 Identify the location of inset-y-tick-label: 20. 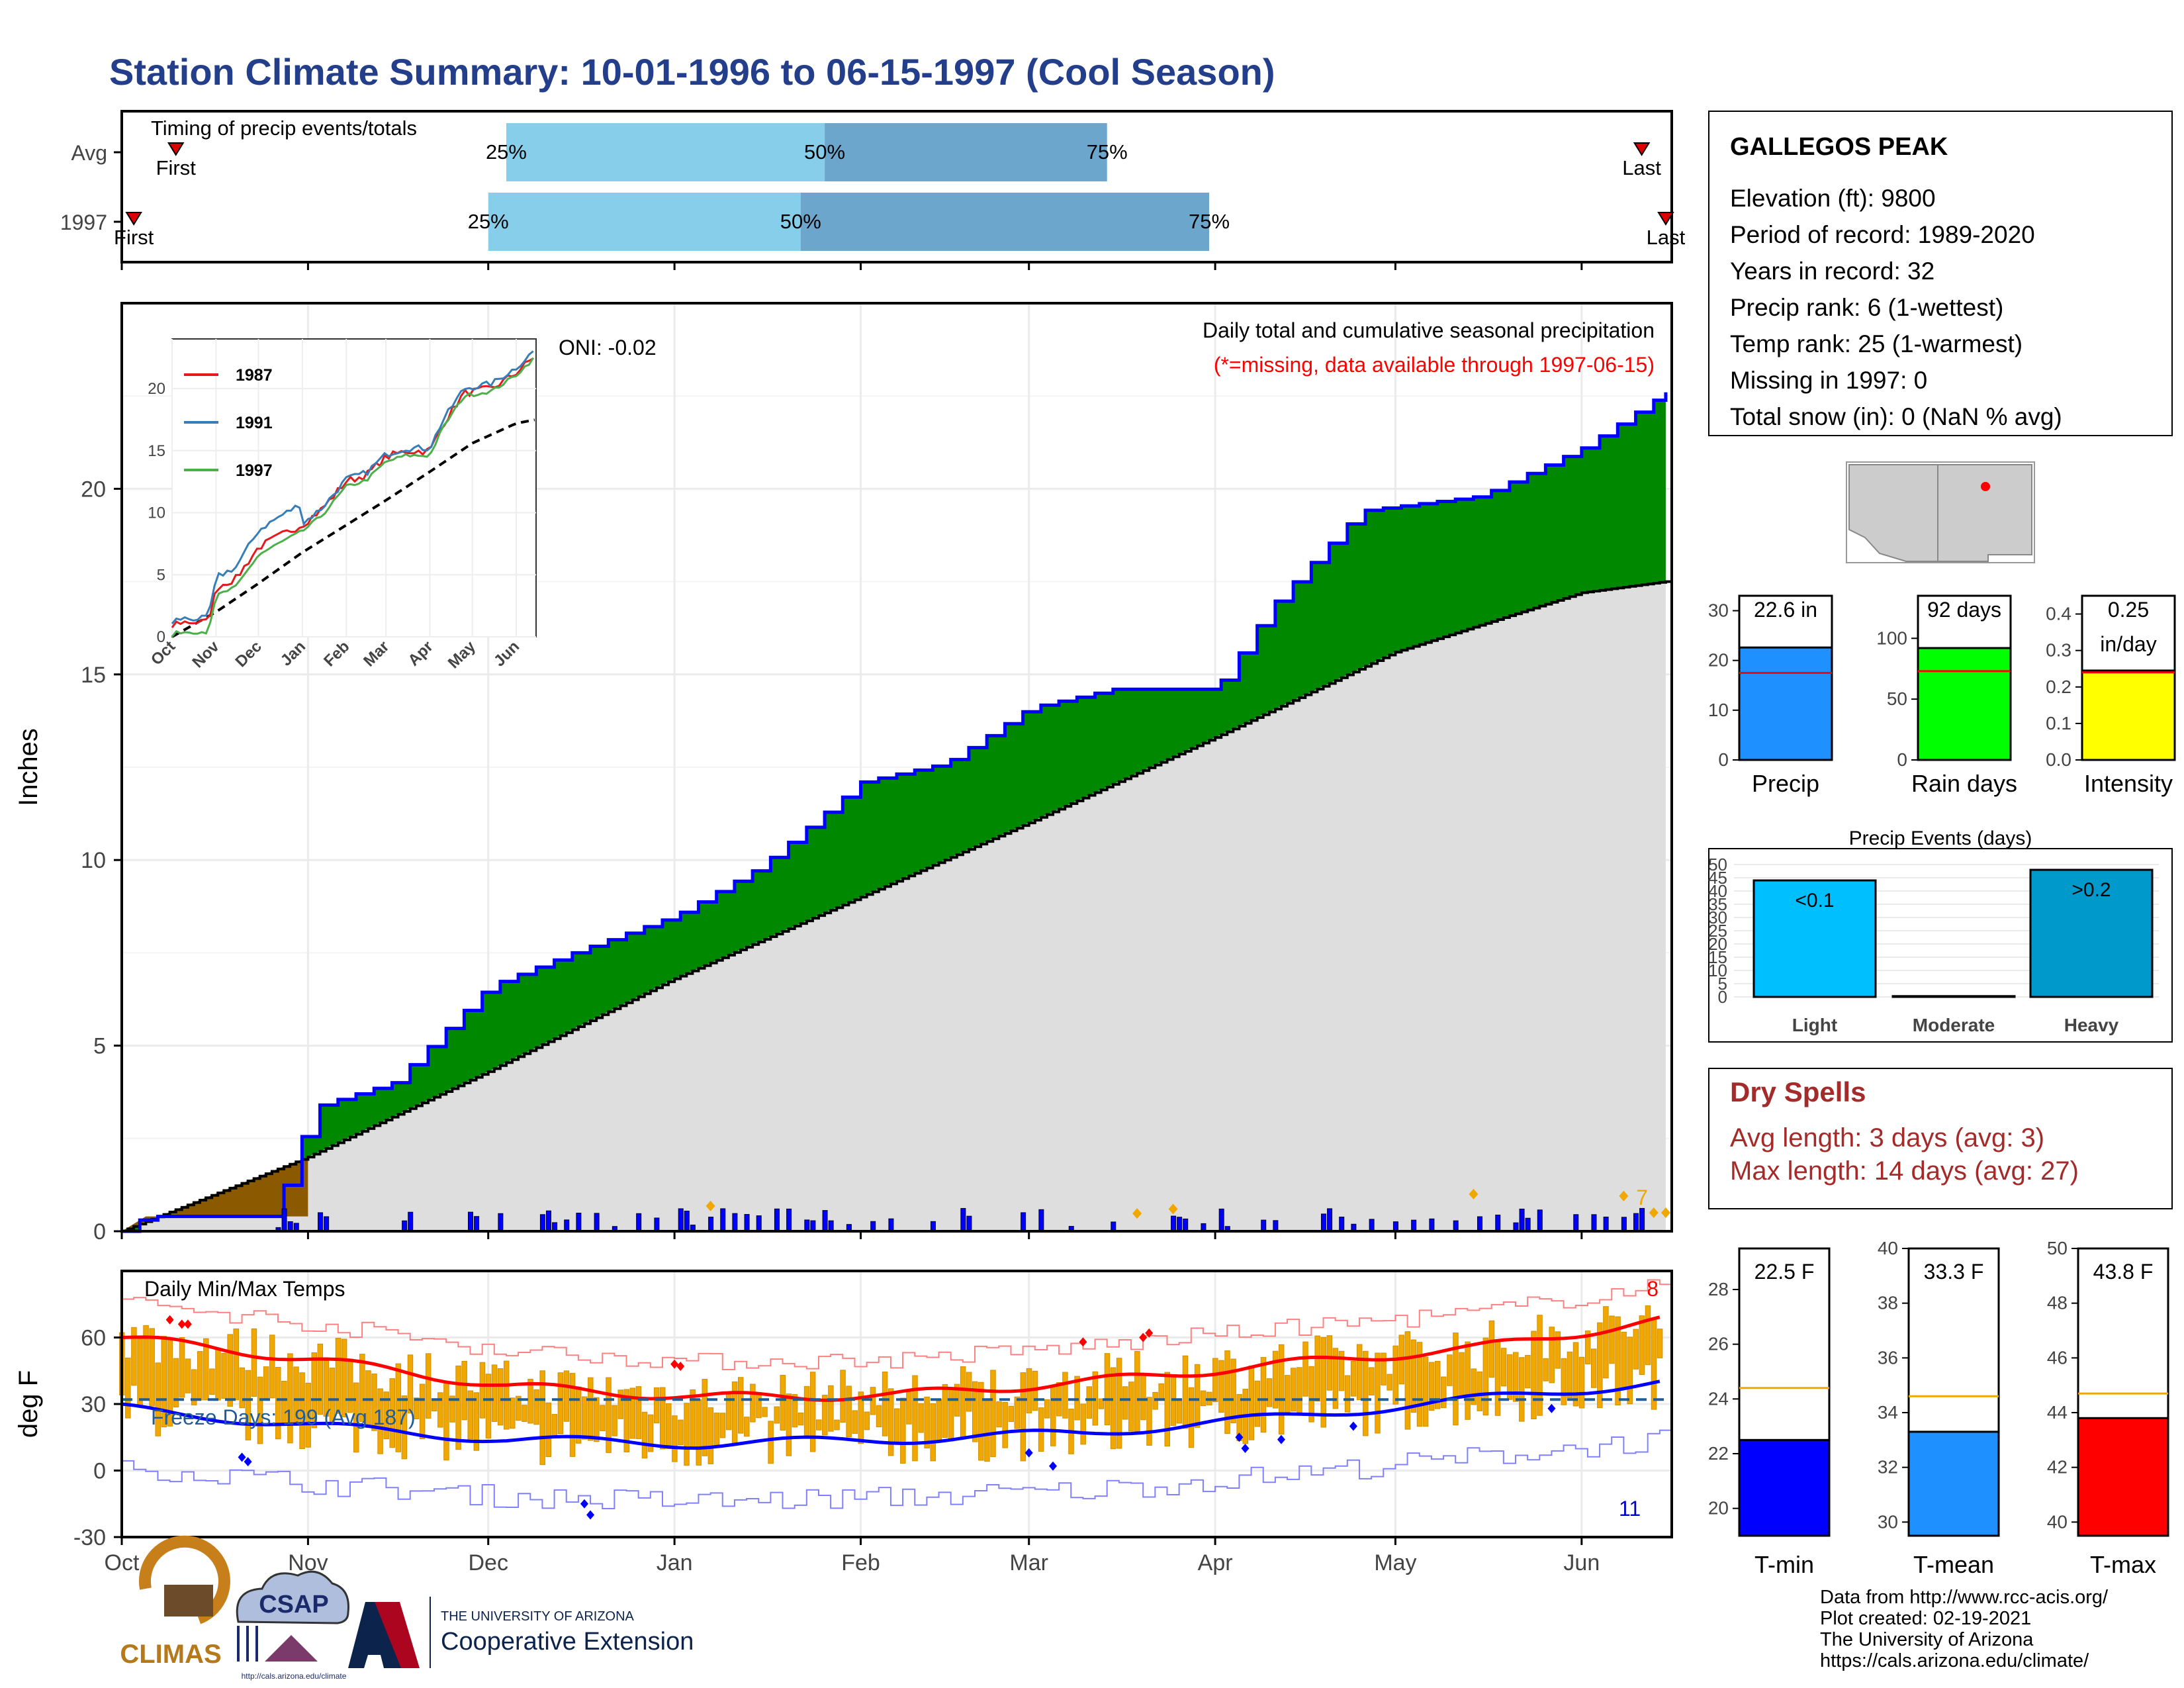
(156, 389).